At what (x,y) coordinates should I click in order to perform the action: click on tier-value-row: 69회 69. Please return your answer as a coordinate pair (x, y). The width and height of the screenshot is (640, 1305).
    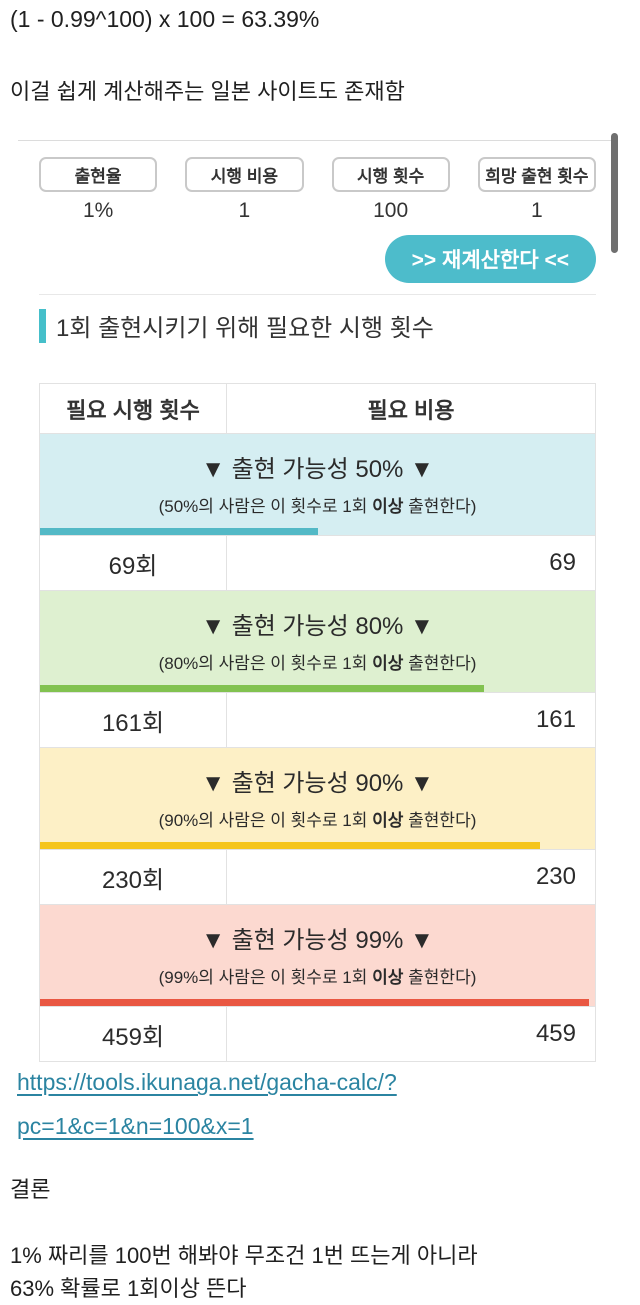
    Looking at the image, I should click on (317, 563).